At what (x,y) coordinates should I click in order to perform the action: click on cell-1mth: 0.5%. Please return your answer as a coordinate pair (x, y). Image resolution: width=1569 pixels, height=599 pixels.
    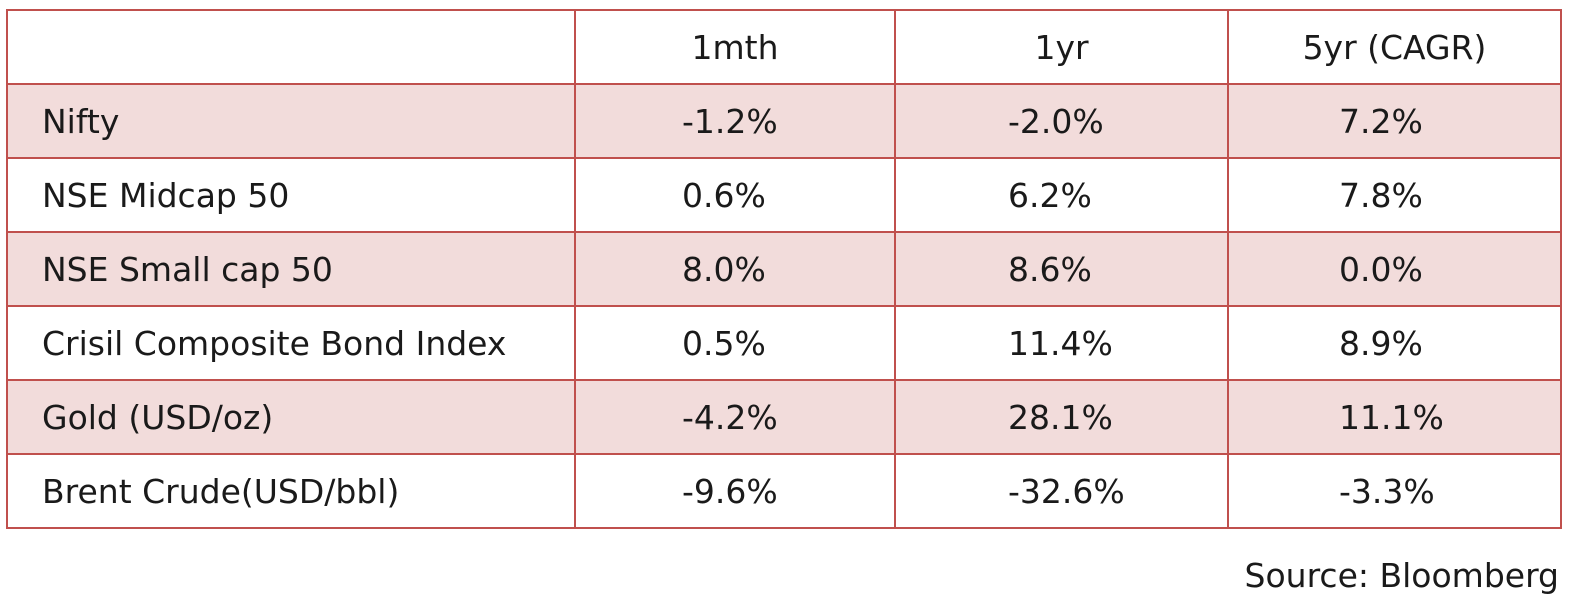
    Looking at the image, I should click on (735, 343).